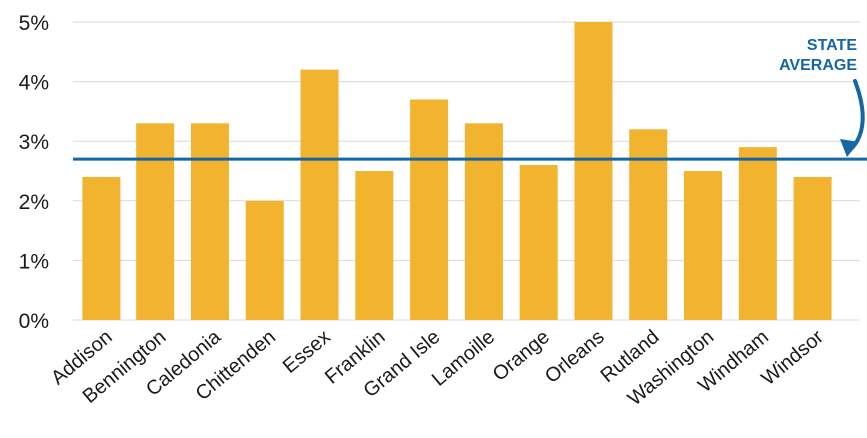 The width and height of the screenshot is (867, 438). I want to click on y-tick-label: 3%, so click(34, 142).